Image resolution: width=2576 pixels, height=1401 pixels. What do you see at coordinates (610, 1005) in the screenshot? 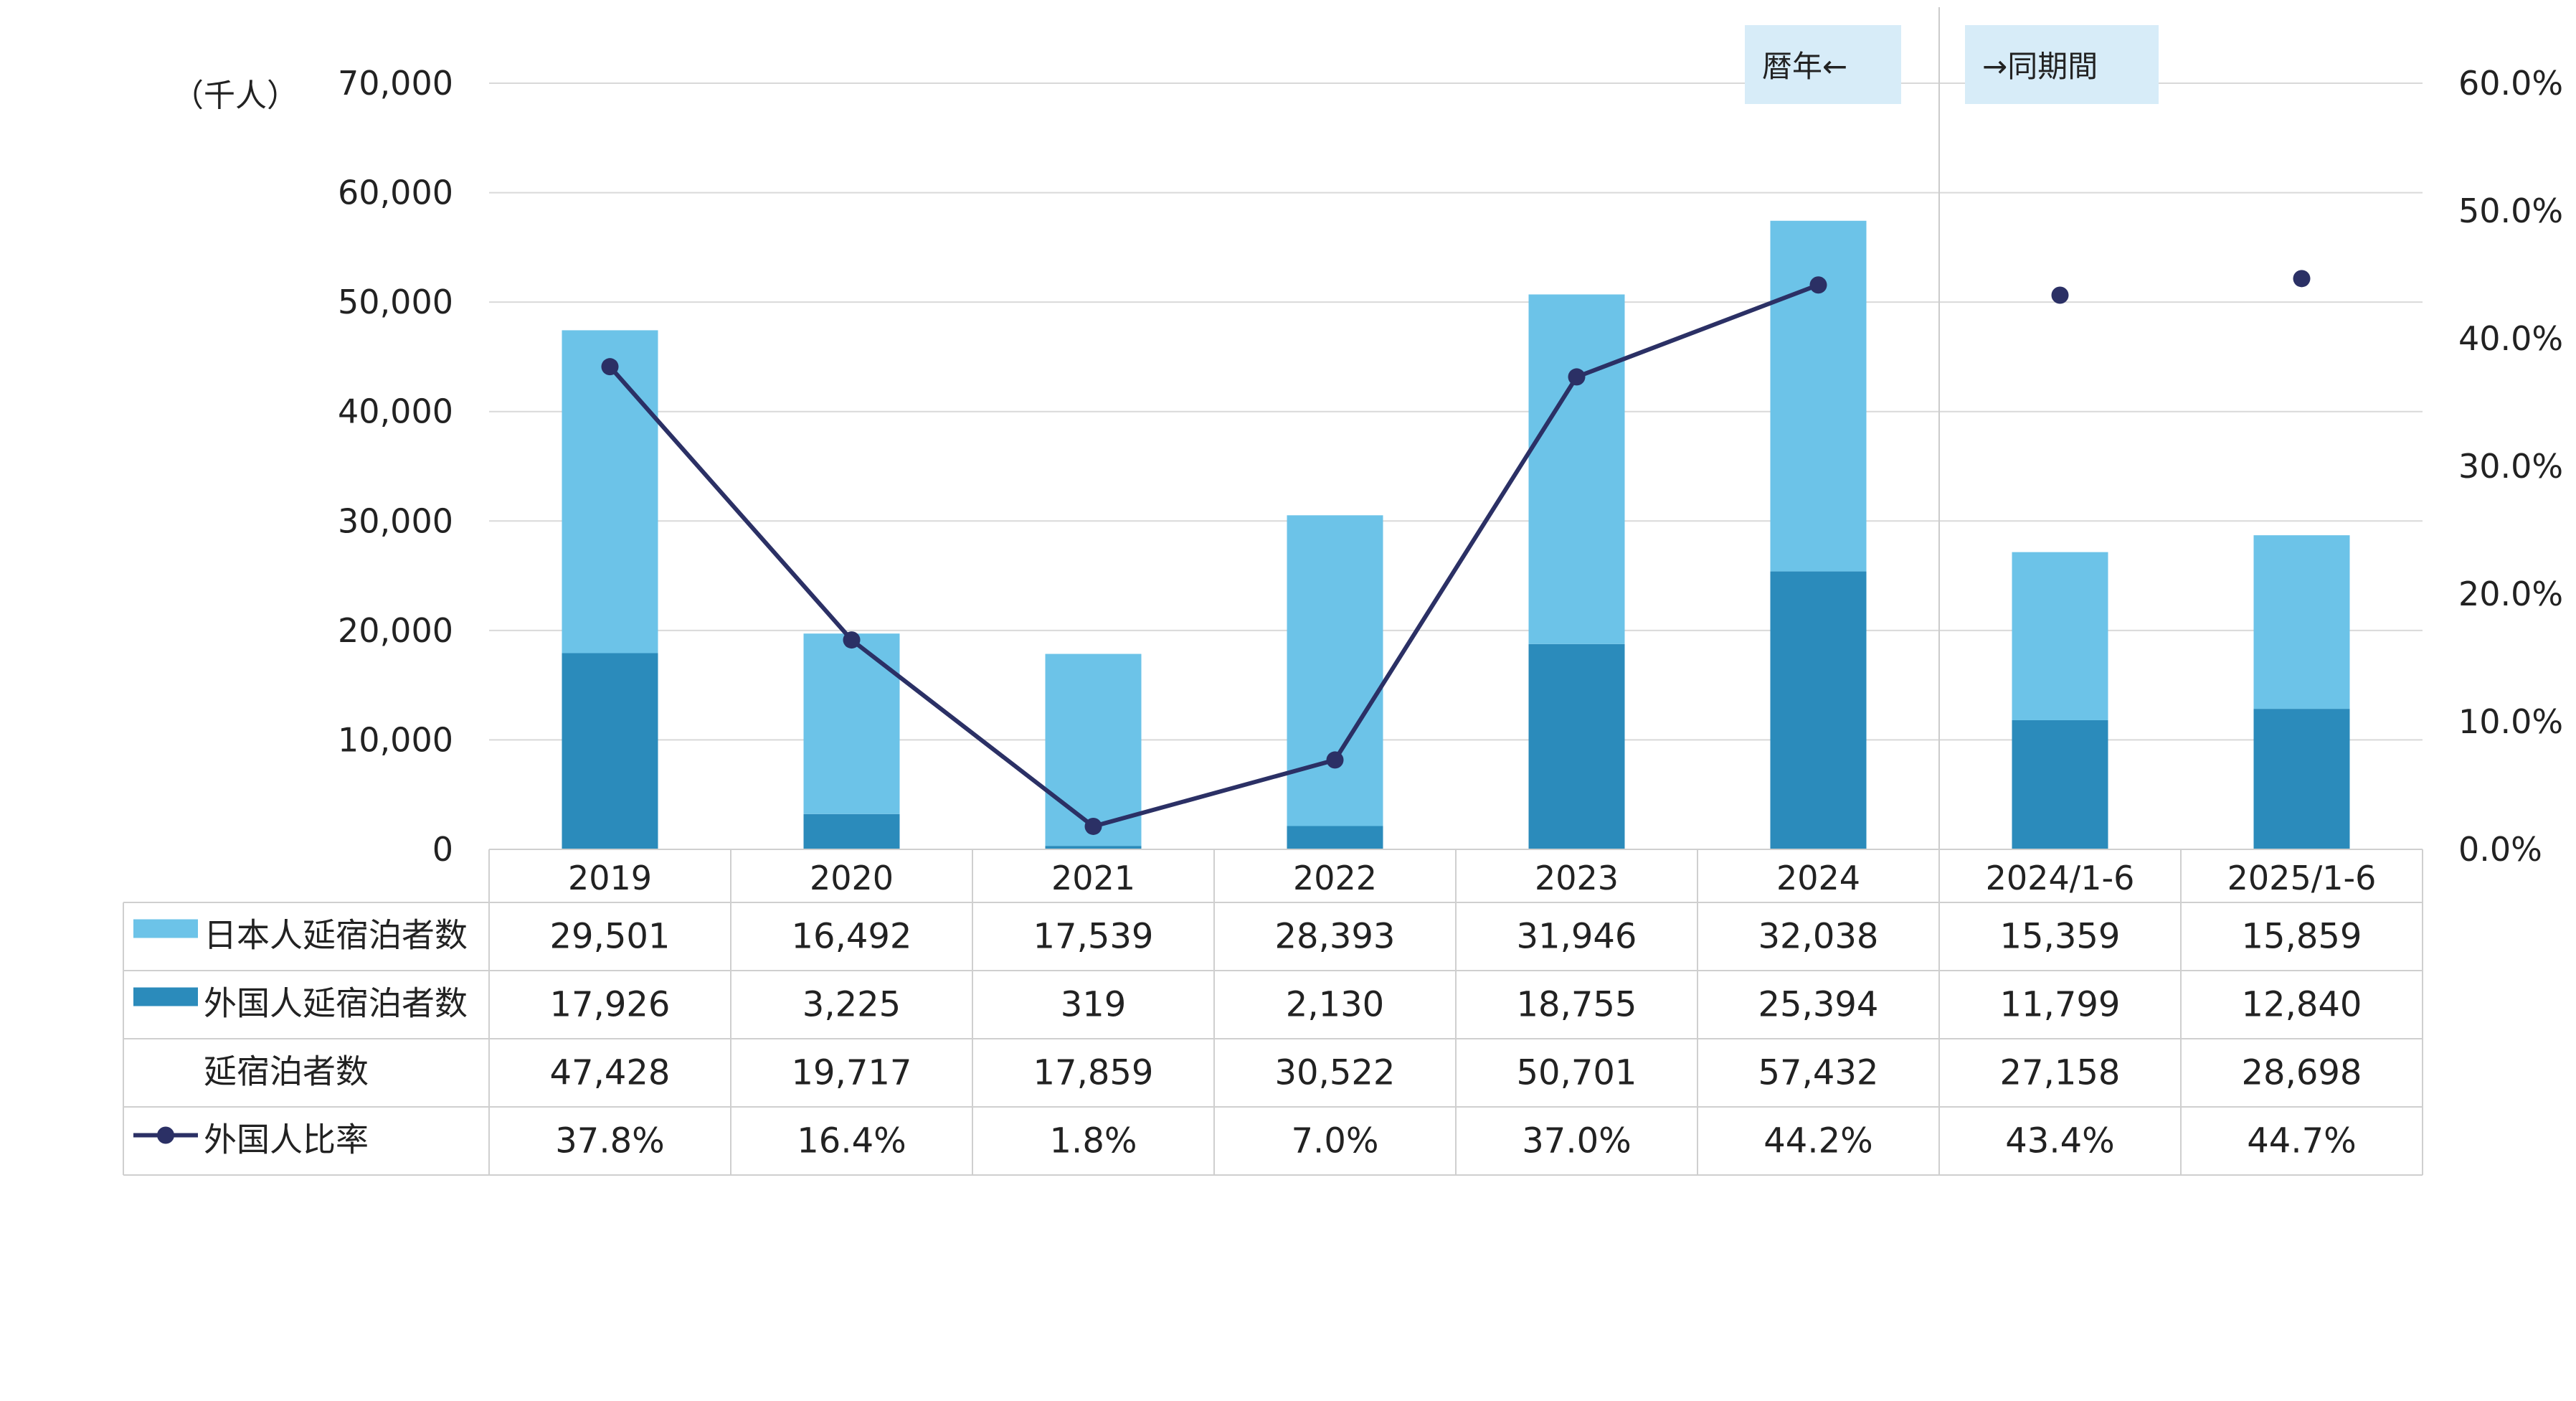
I see `table-cell: 17,926` at bounding box center [610, 1005].